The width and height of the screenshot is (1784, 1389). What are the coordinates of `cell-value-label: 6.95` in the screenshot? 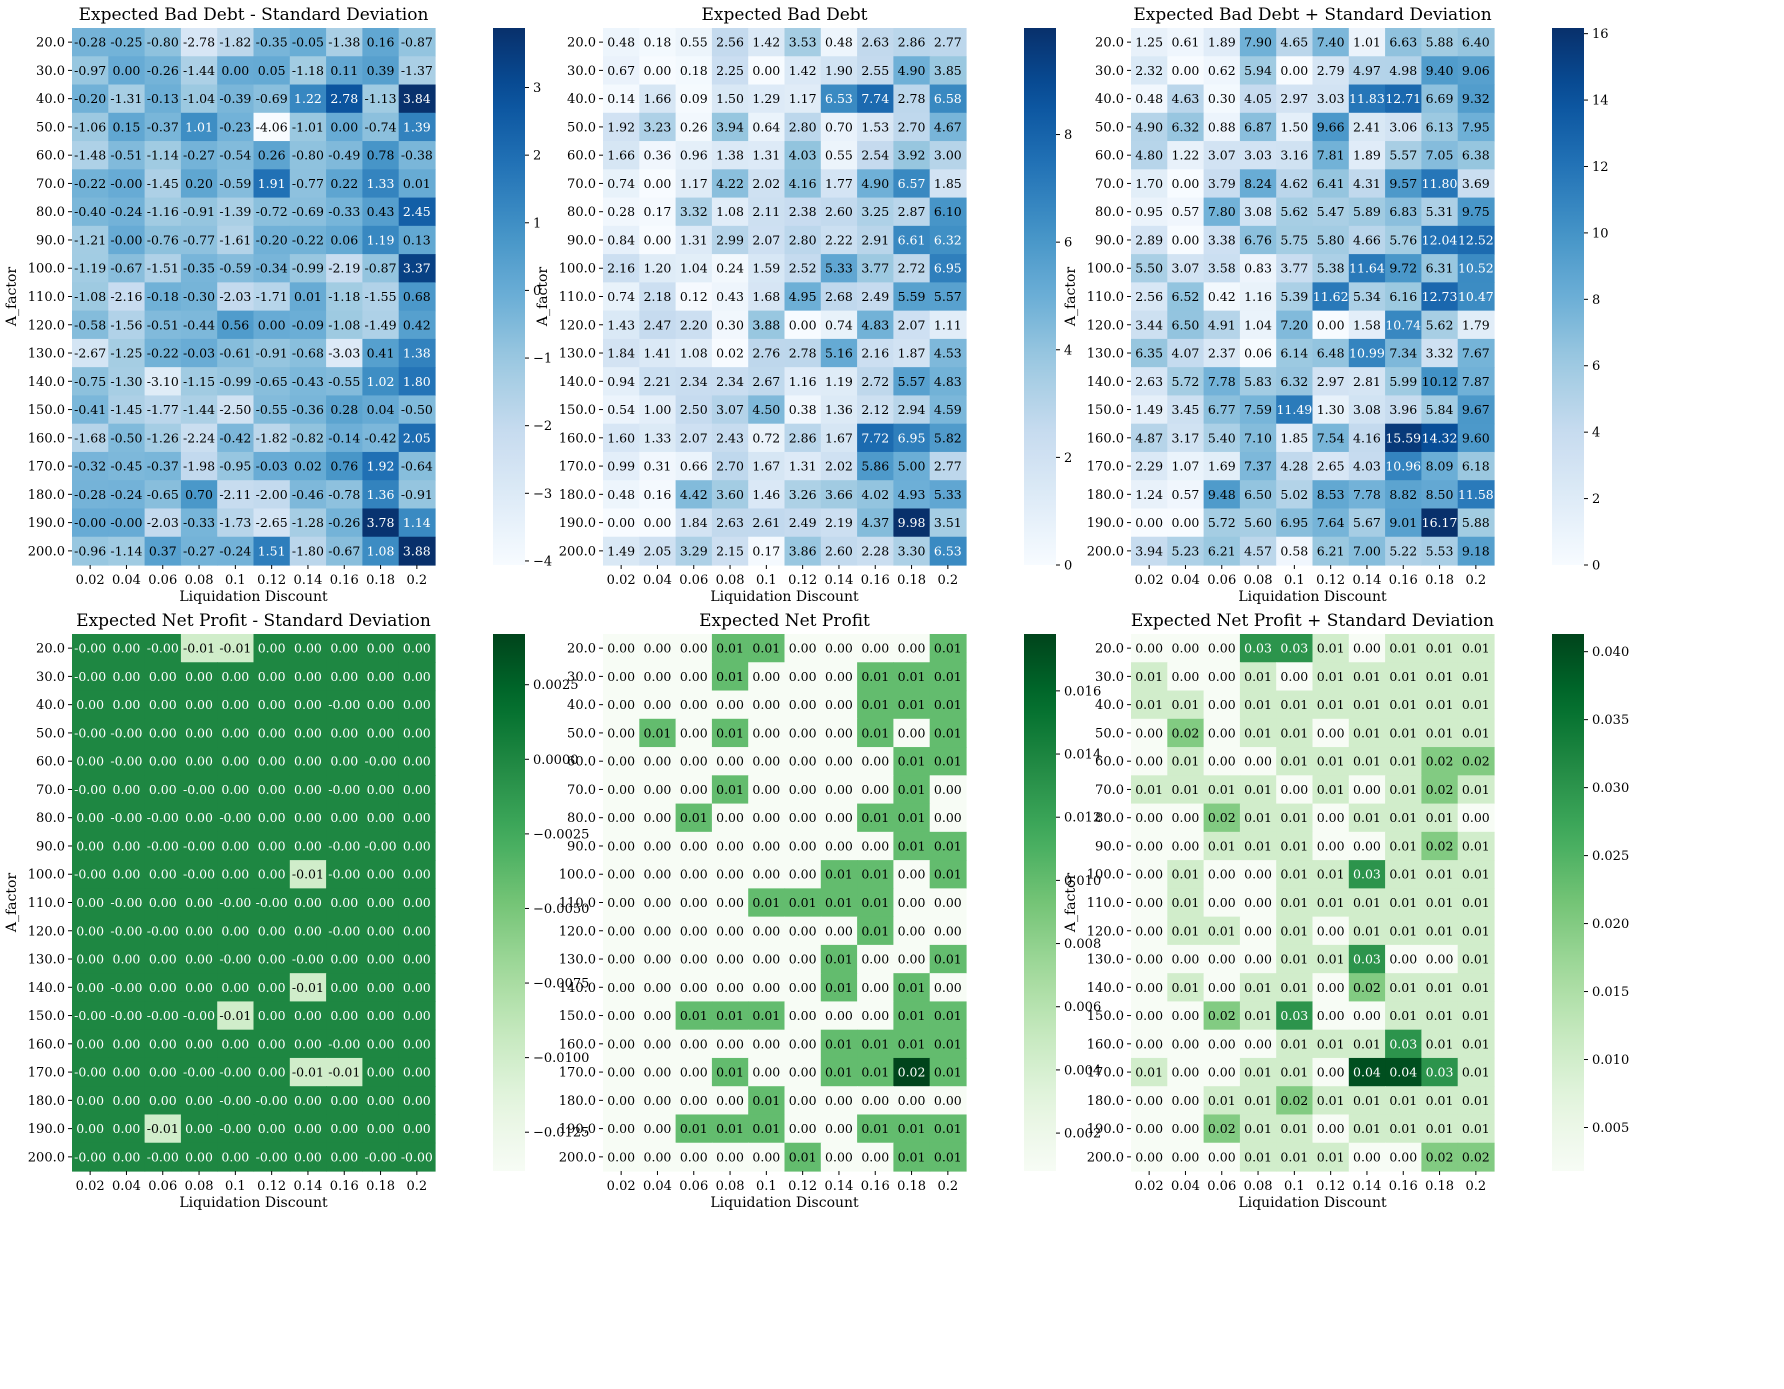 It's located at (912, 437).